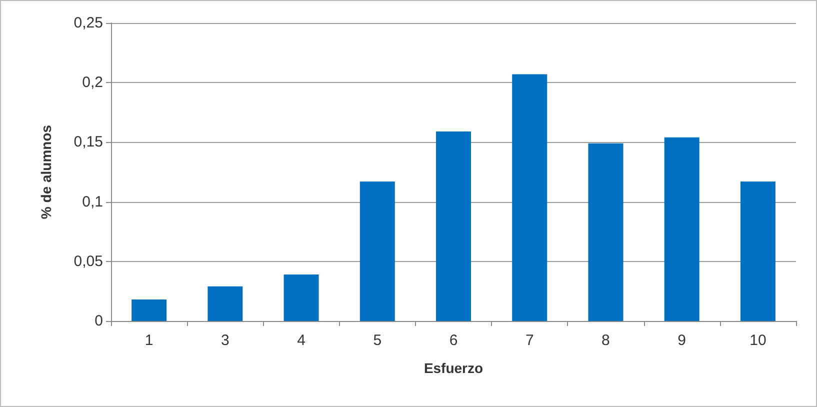 The height and width of the screenshot is (407, 817). I want to click on x-tick-label: 1, so click(149, 340).